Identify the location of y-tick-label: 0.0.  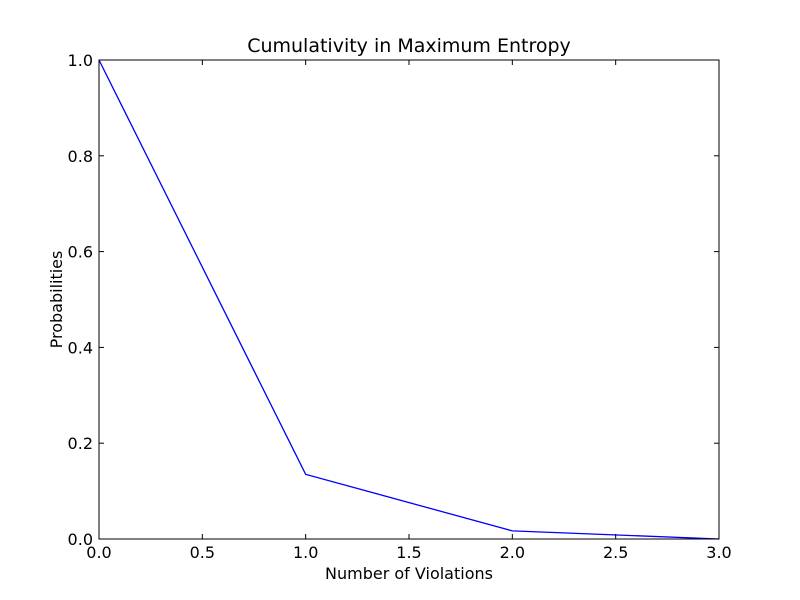
(80, 539).